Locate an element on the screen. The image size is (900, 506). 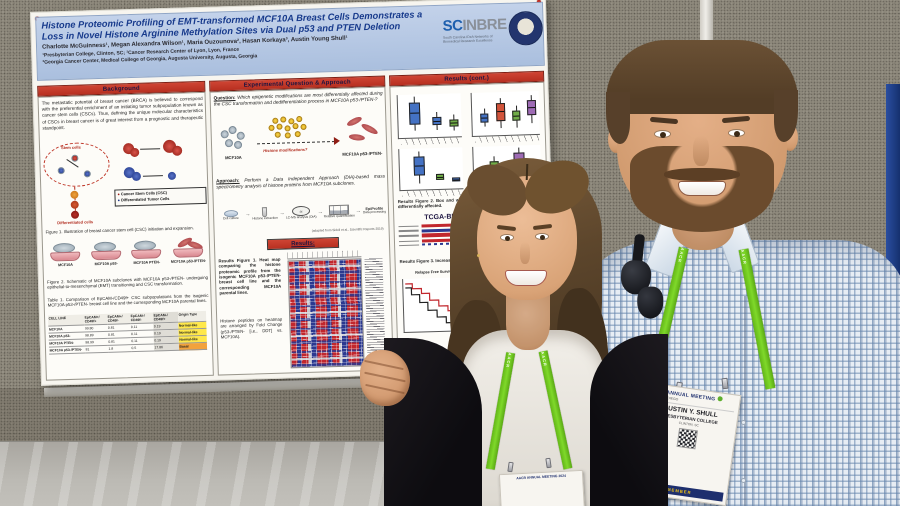
badge-event: AACR ANNUAL MEETING 2024 is located at coordinates (541, 477).